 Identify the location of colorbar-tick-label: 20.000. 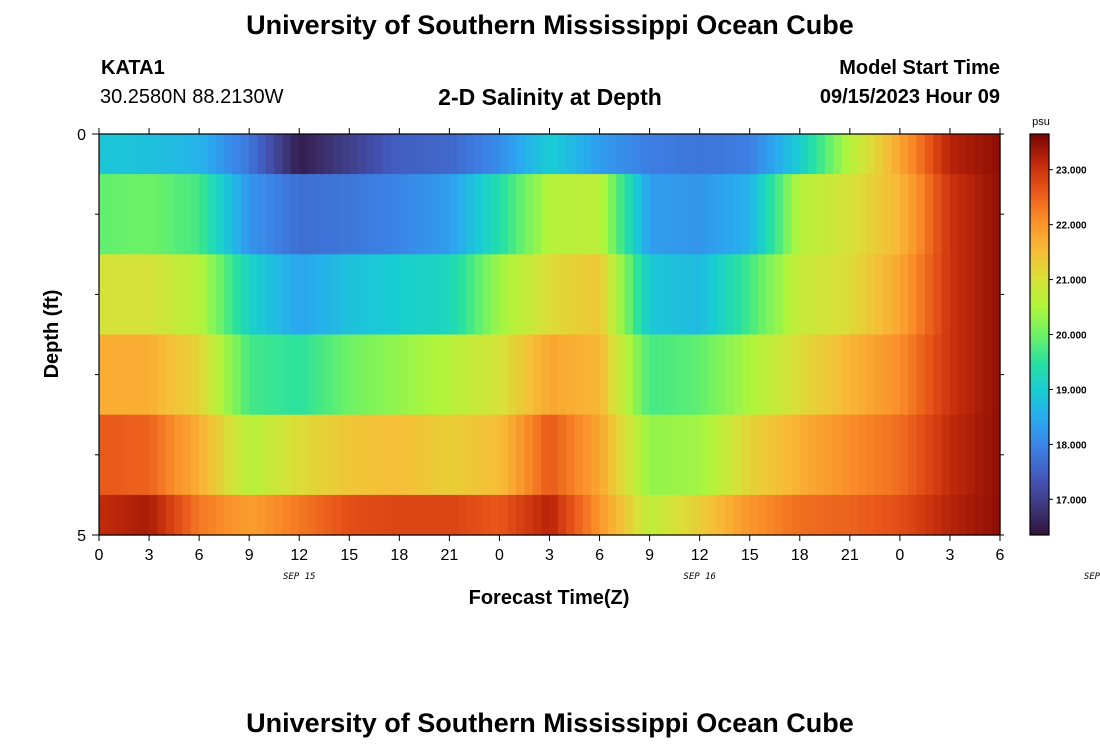
(1071, 336).